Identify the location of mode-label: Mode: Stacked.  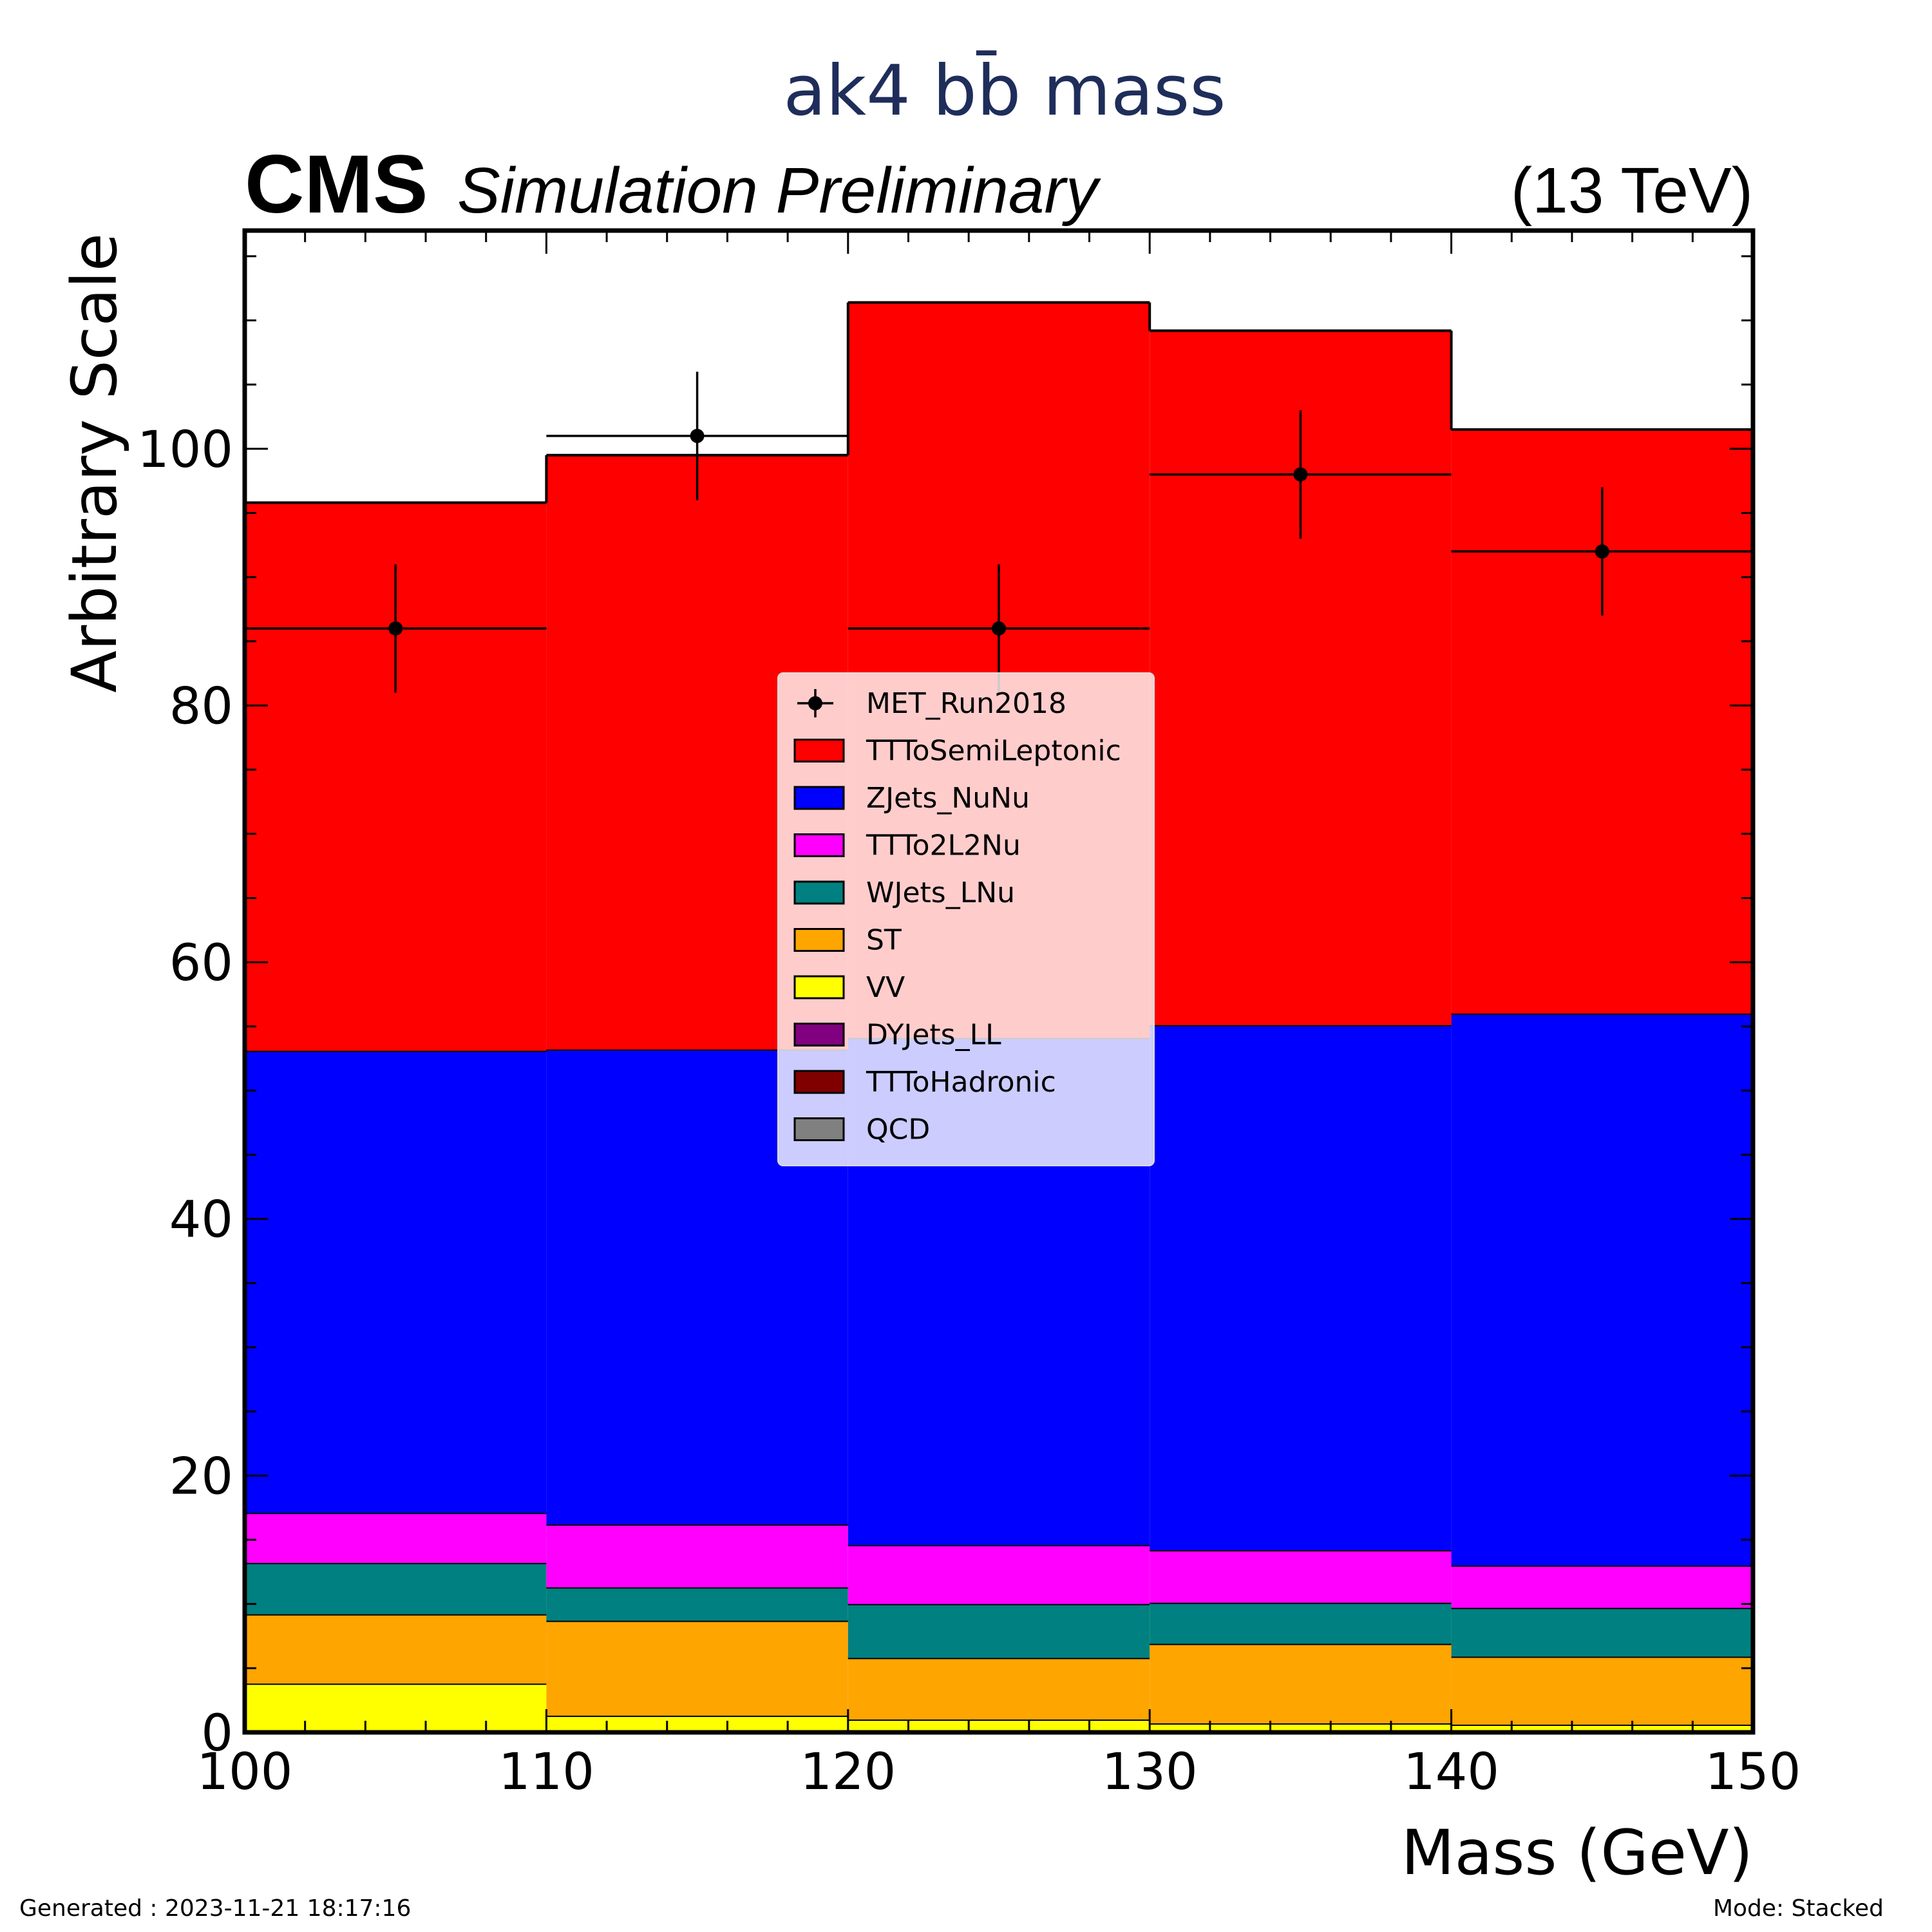
(1798, 1909).